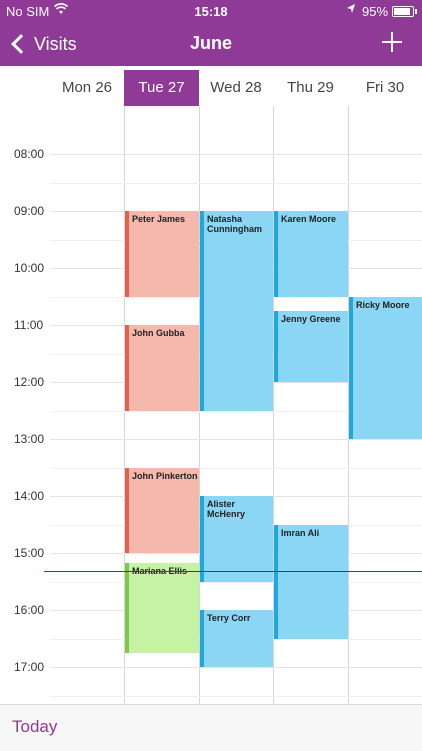 This screenshot has width=422, height=751. I want to click on back-button: Visits, so click(43, 44).